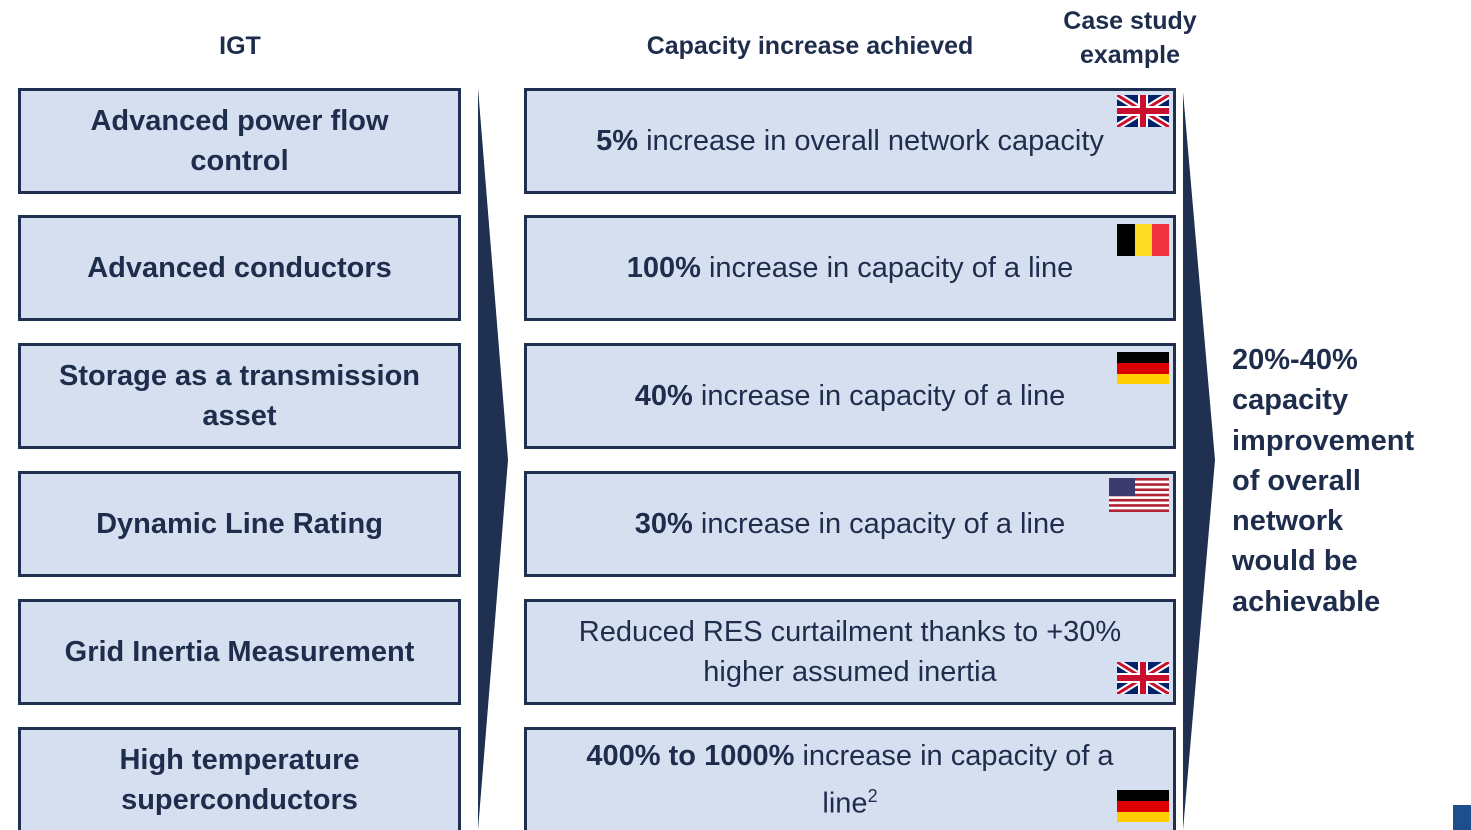 The width and height of the screenshot is (1471, 830). What do you see at coordinates (871, 141) in the screenshot?
I see `capacity-desc: increase in overall network capacity` at bounding box center [871, 141].